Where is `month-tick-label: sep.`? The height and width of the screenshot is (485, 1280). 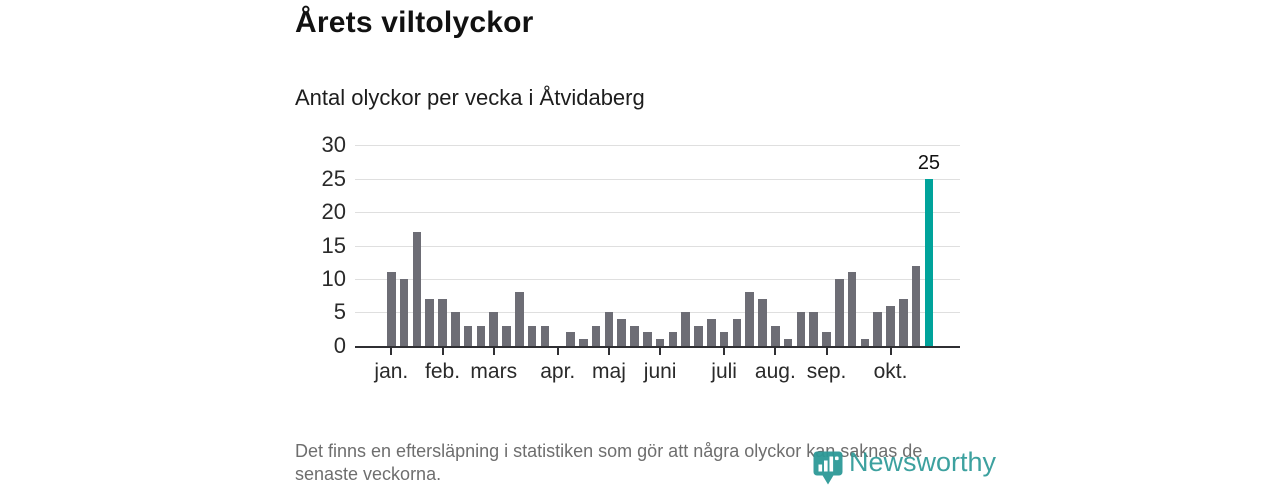 month-tick-label: sep. is located at coordinates (827, 372).